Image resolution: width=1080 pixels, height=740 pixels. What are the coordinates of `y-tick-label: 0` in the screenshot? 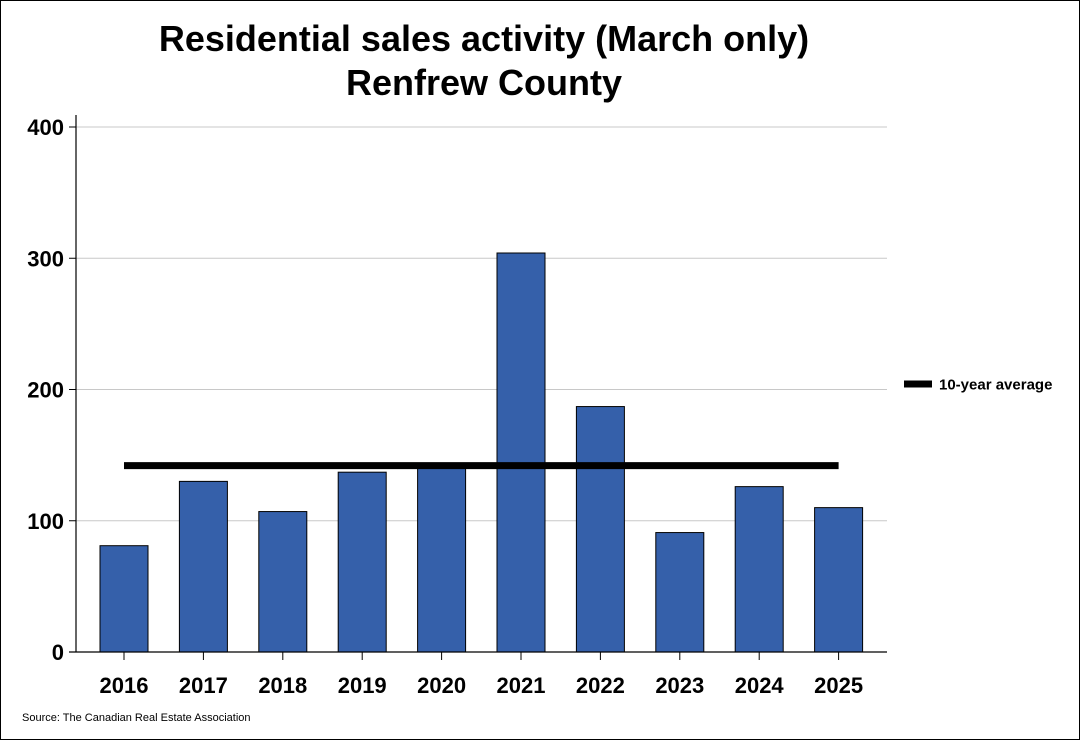 It's located at (58, 652).